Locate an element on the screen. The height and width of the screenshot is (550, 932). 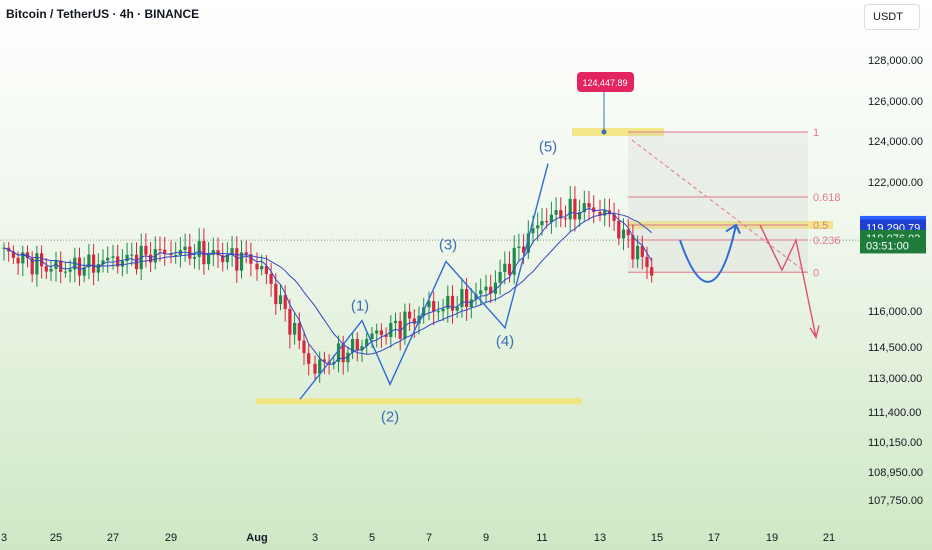
high-pointer-dot is located at coordinates (604, 132).